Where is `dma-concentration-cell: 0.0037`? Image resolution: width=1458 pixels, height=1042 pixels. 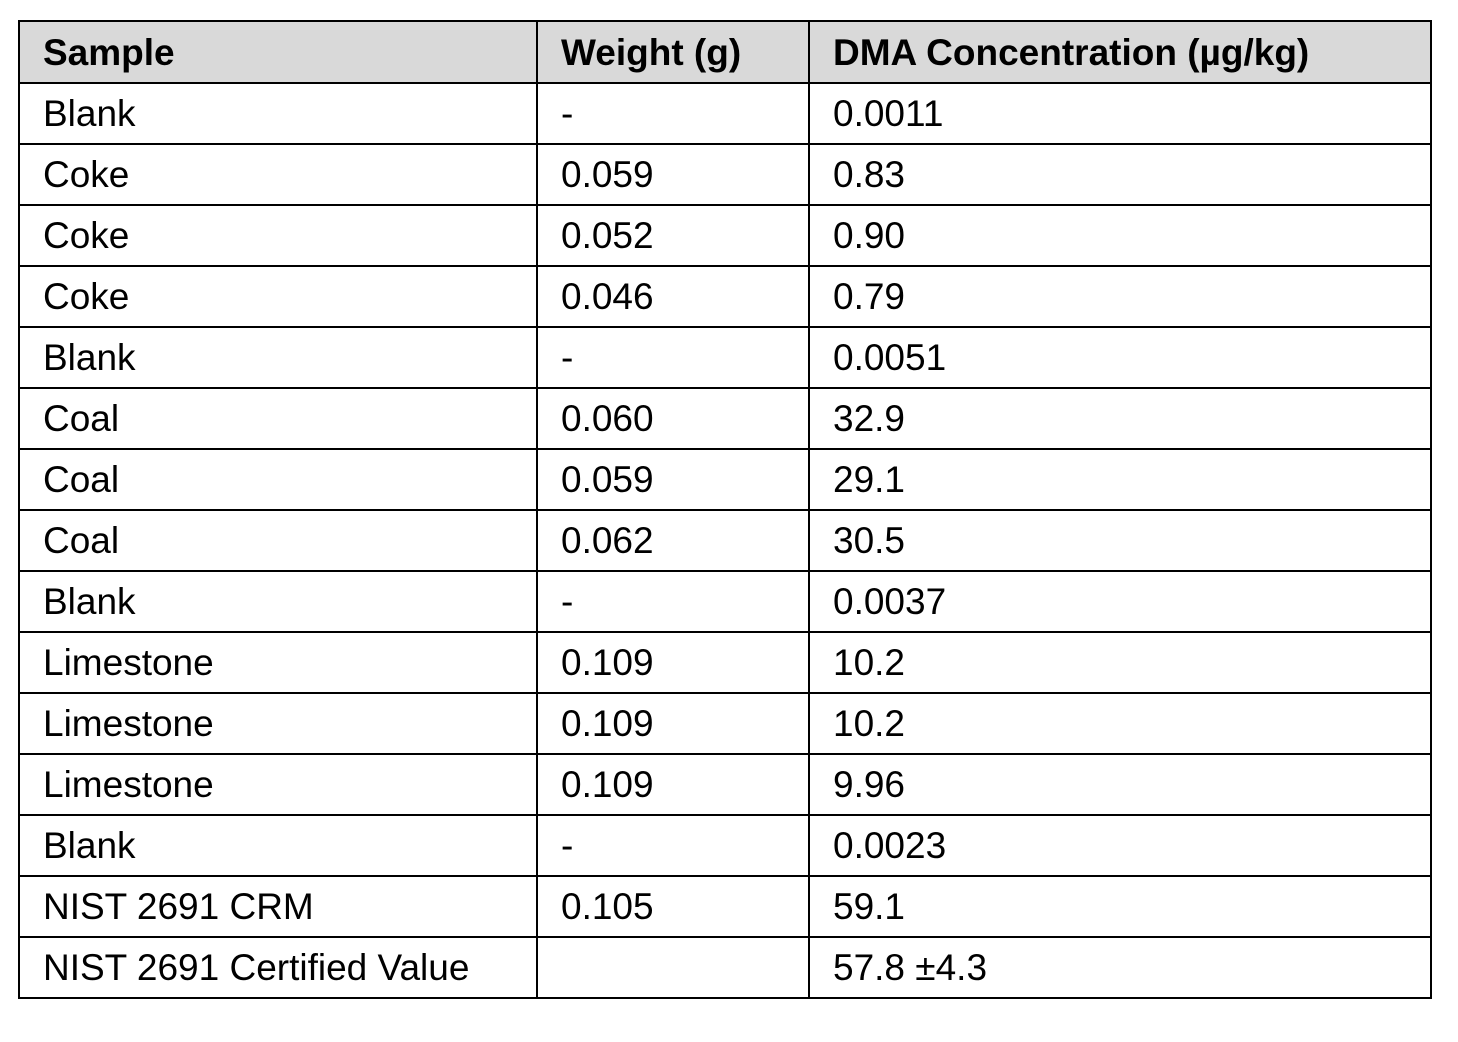
dma-concentration-cell: 0.0037 is located at coordinates (1120, 601).